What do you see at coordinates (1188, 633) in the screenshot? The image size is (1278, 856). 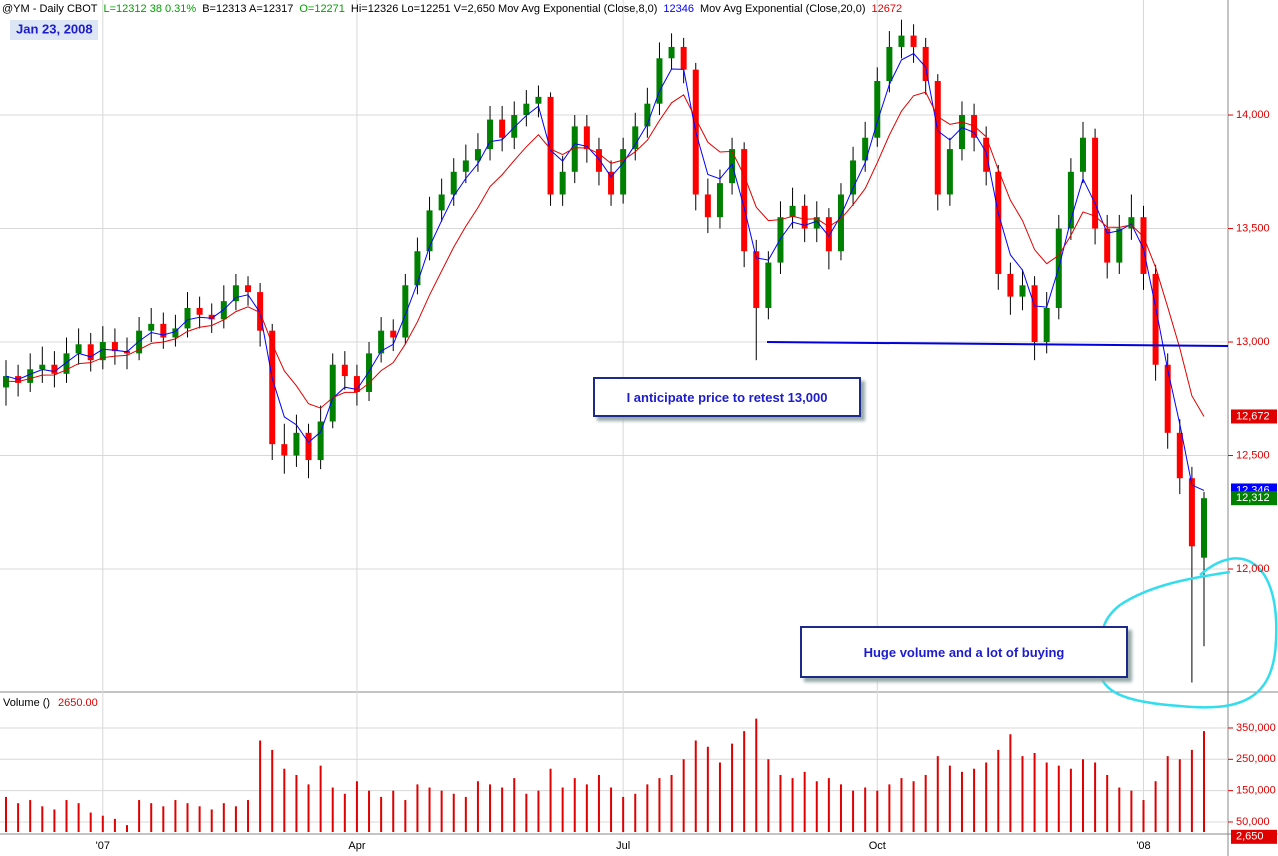 I see `highlight-ellipse` at bounding box center [1188, 633].